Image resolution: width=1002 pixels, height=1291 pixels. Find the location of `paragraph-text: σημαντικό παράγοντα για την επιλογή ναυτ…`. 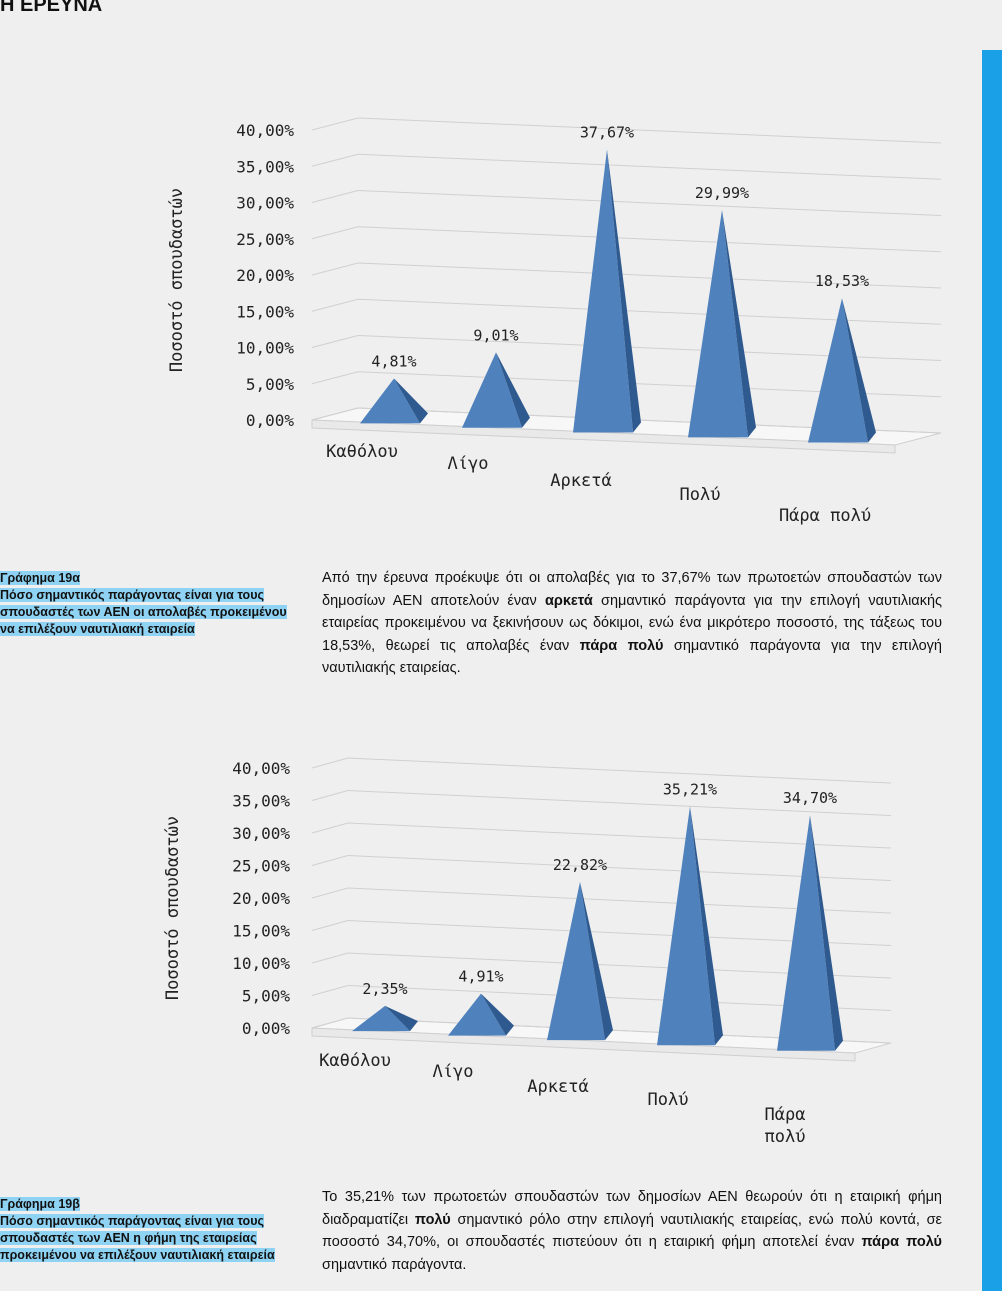

paragraph-text: σημαντικό παράγοντα για την επιλογή ναυτ… is located at coordinates (632, 657).